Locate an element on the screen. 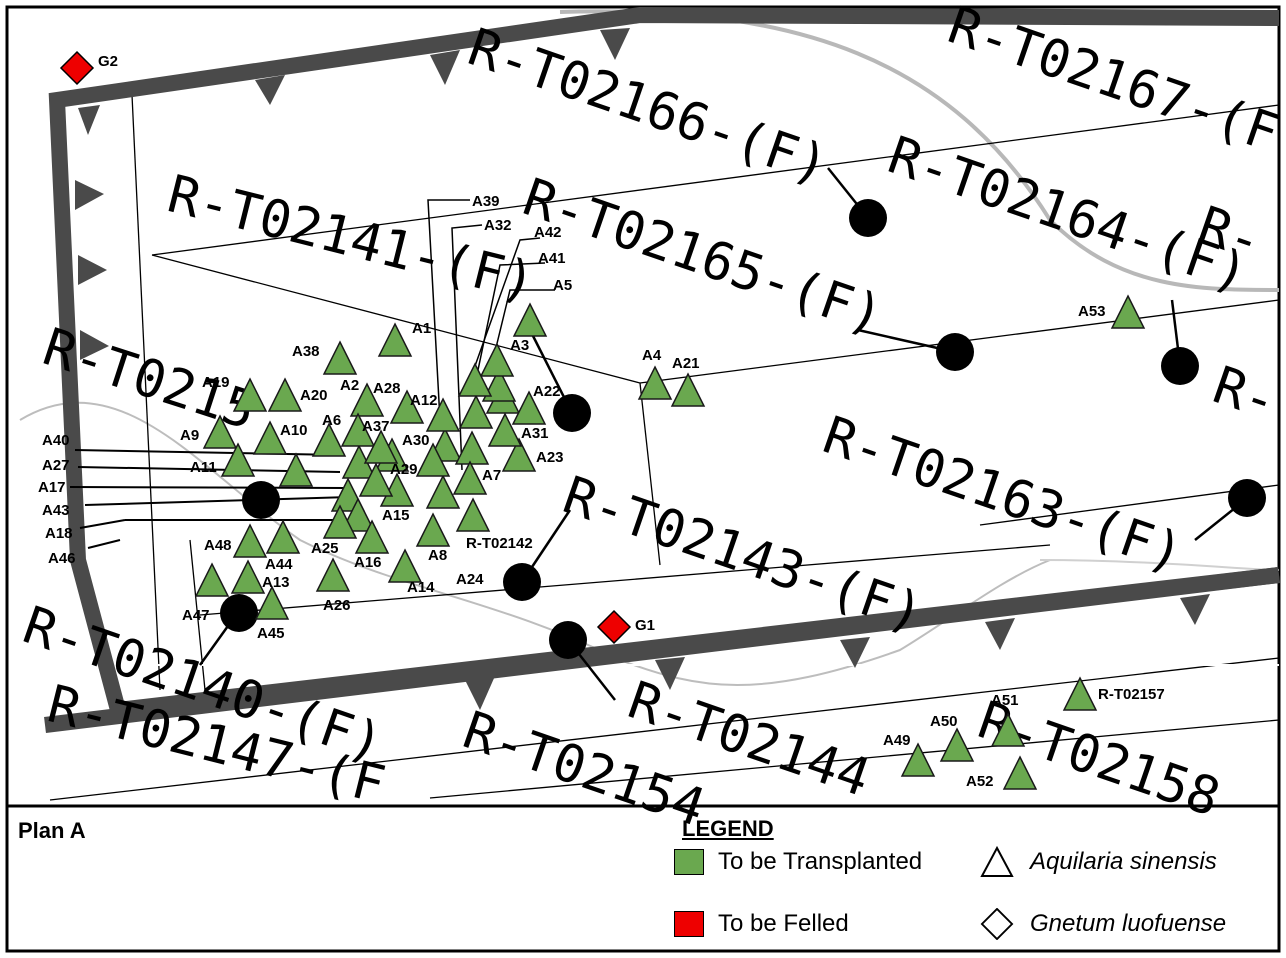 The image size is (1286, 958). tree-label: A13 is located at coordinates (276, 582).